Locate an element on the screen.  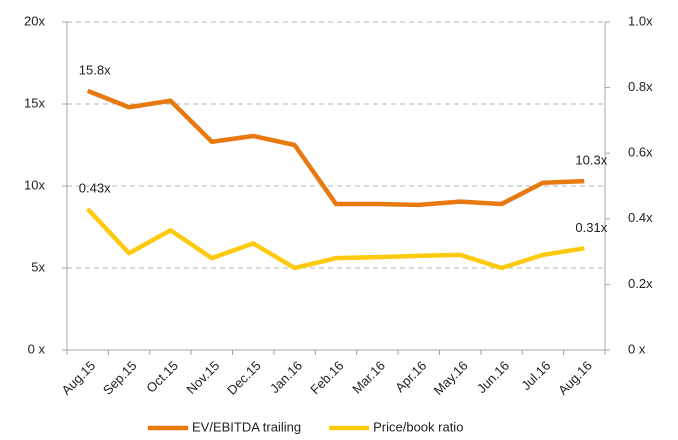
x-tick-label: Apr.16 is located at coordinates (410, 376).